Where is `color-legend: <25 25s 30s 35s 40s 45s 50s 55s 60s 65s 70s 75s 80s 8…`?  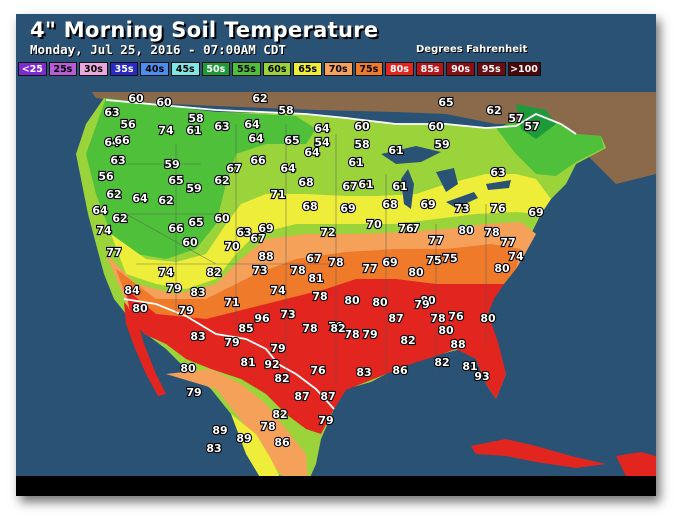
color-legend: <25 25s 30s 35s 40s 45s 50s 55s 60s 65s 70s 75s 80s 8… is located at coordinates (280, 70).